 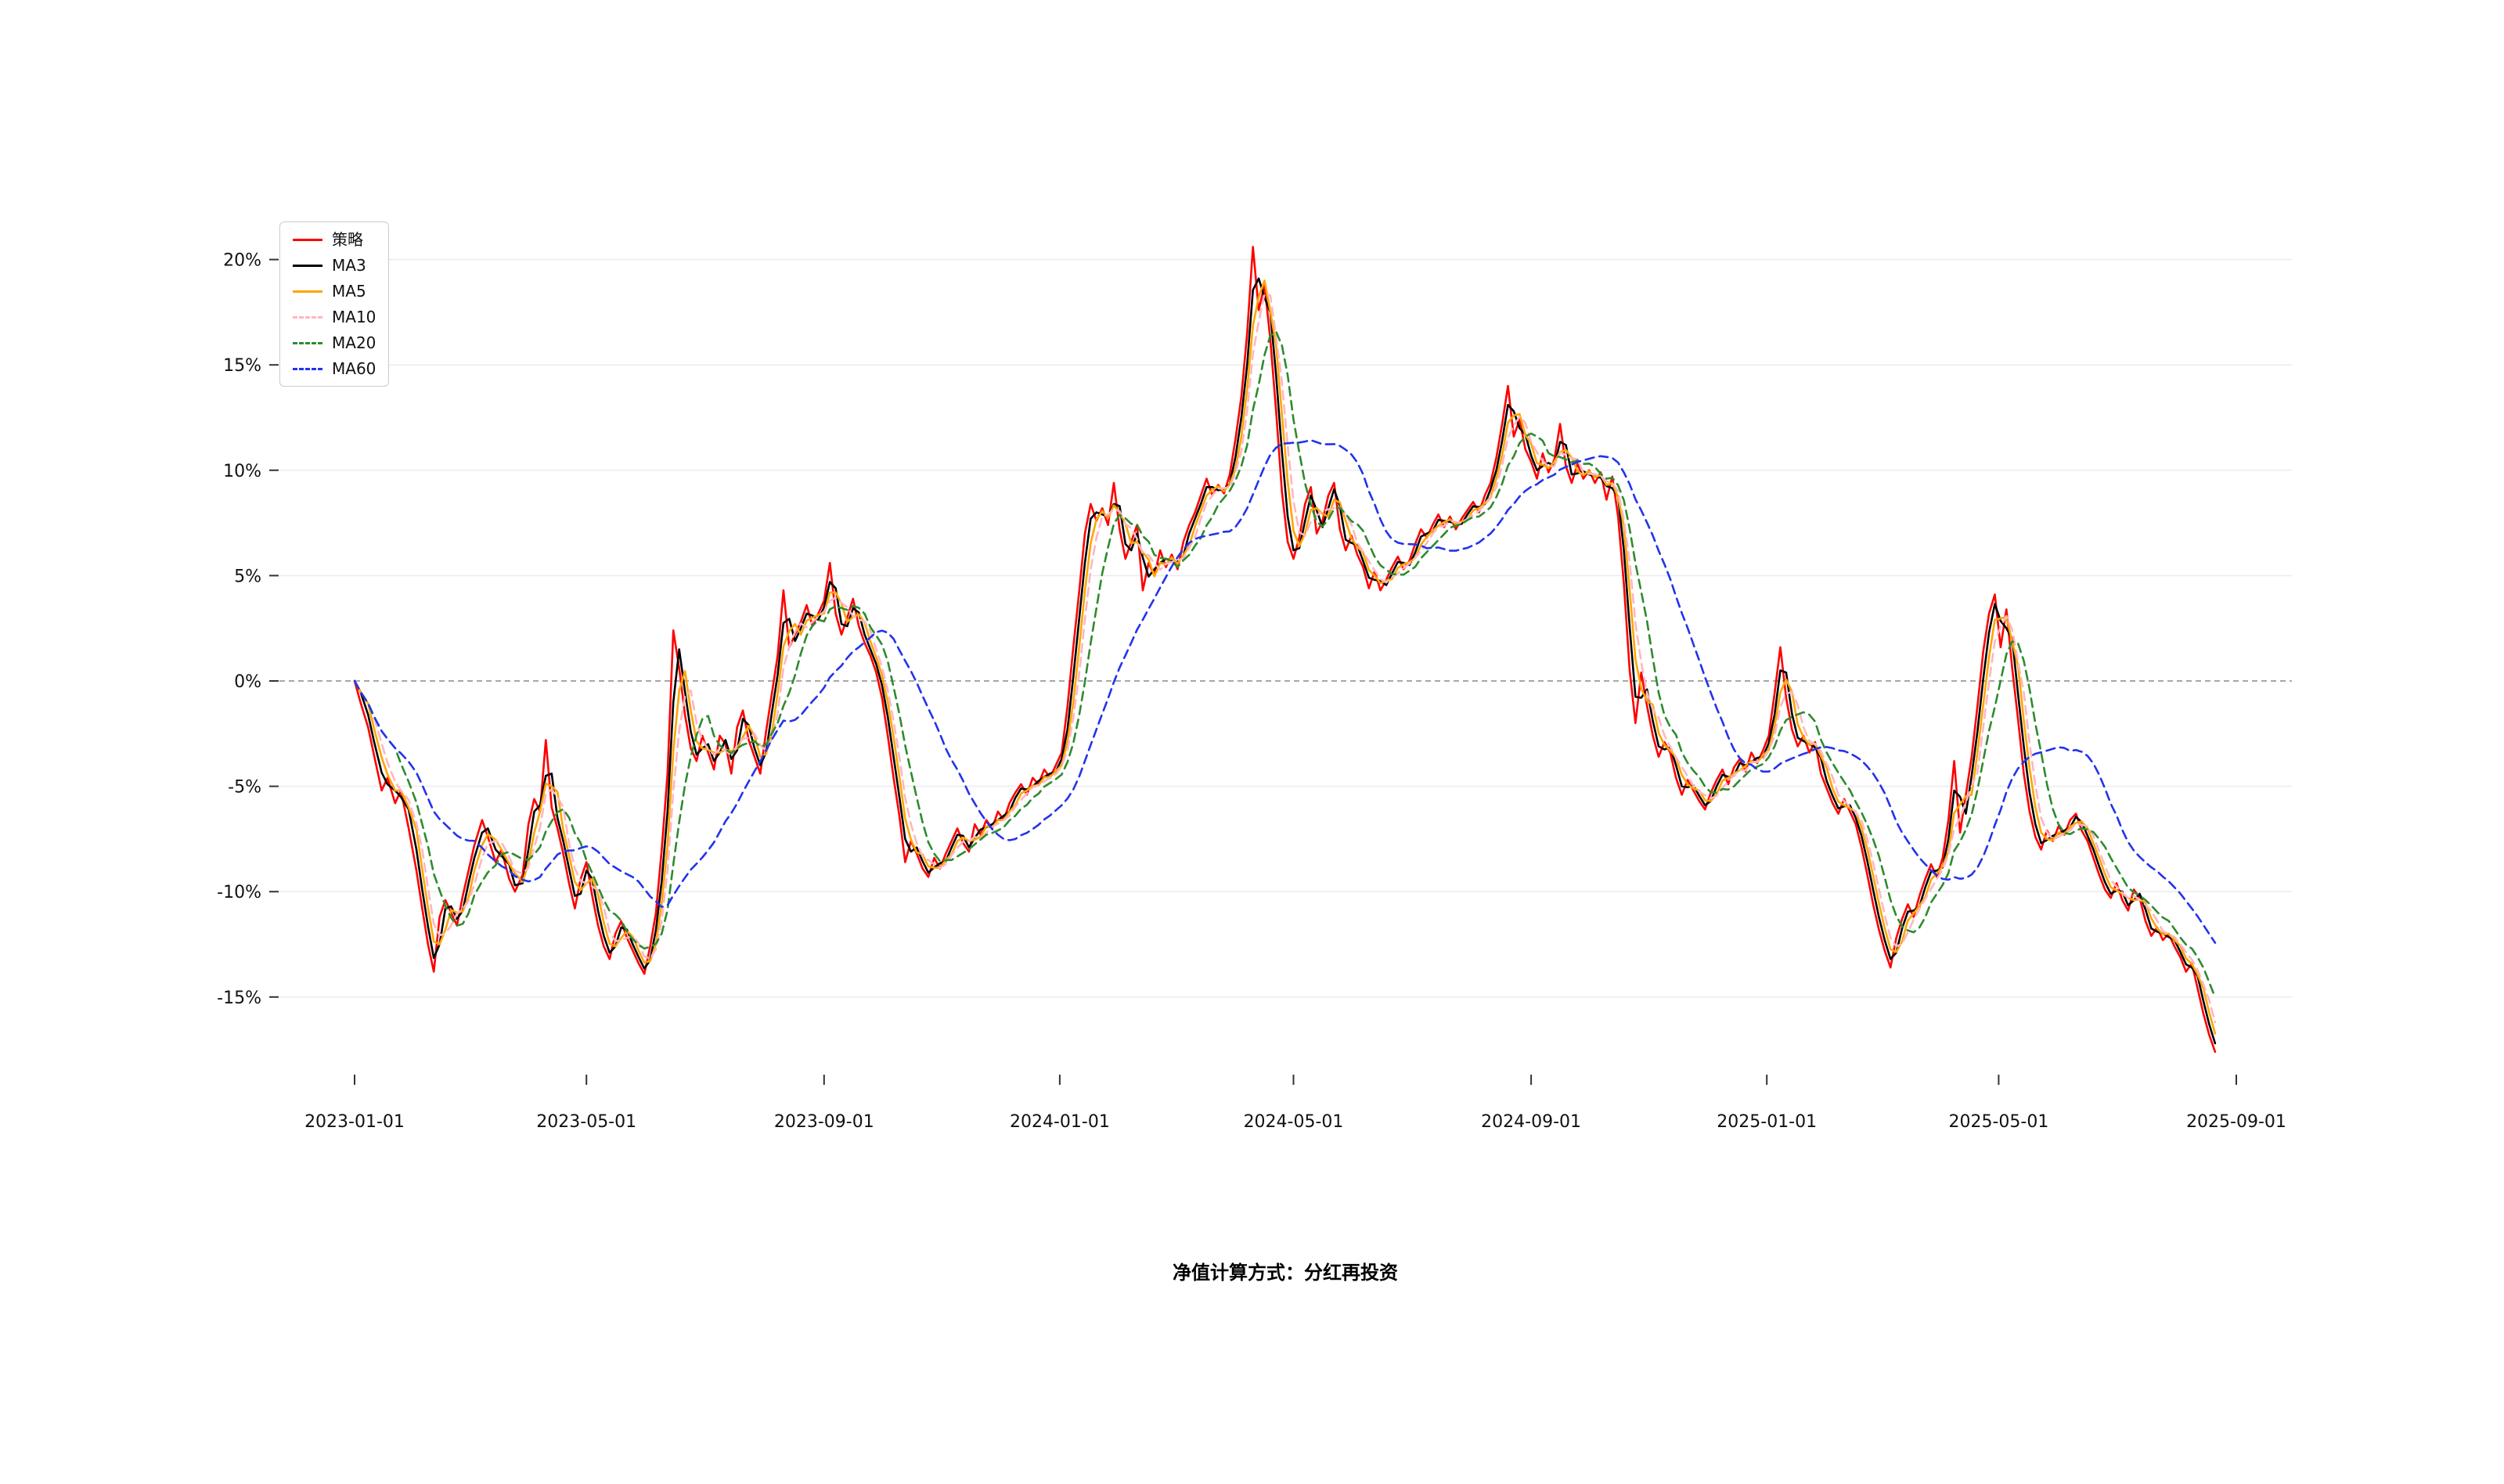 I want to click on y-tick-label: 15%, so click(x=242, y=366).